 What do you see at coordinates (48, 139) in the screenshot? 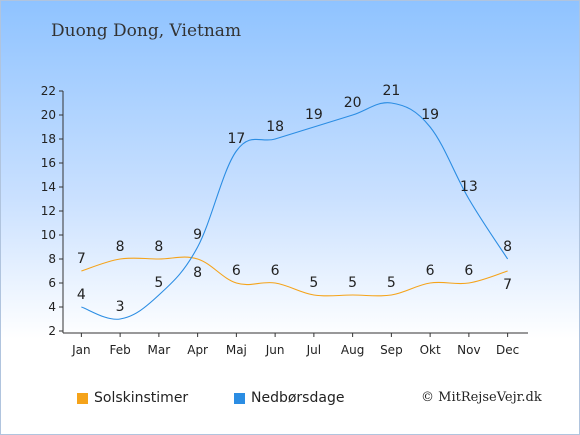
I see `y-tick-label: 18` at bounding box center [48, 139].